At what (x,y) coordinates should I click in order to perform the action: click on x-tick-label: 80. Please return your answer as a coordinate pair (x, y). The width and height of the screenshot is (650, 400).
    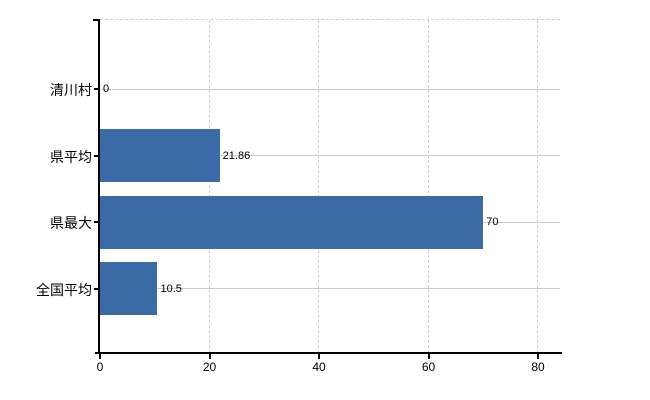
    Looking at the image, I should click on (538, 367).